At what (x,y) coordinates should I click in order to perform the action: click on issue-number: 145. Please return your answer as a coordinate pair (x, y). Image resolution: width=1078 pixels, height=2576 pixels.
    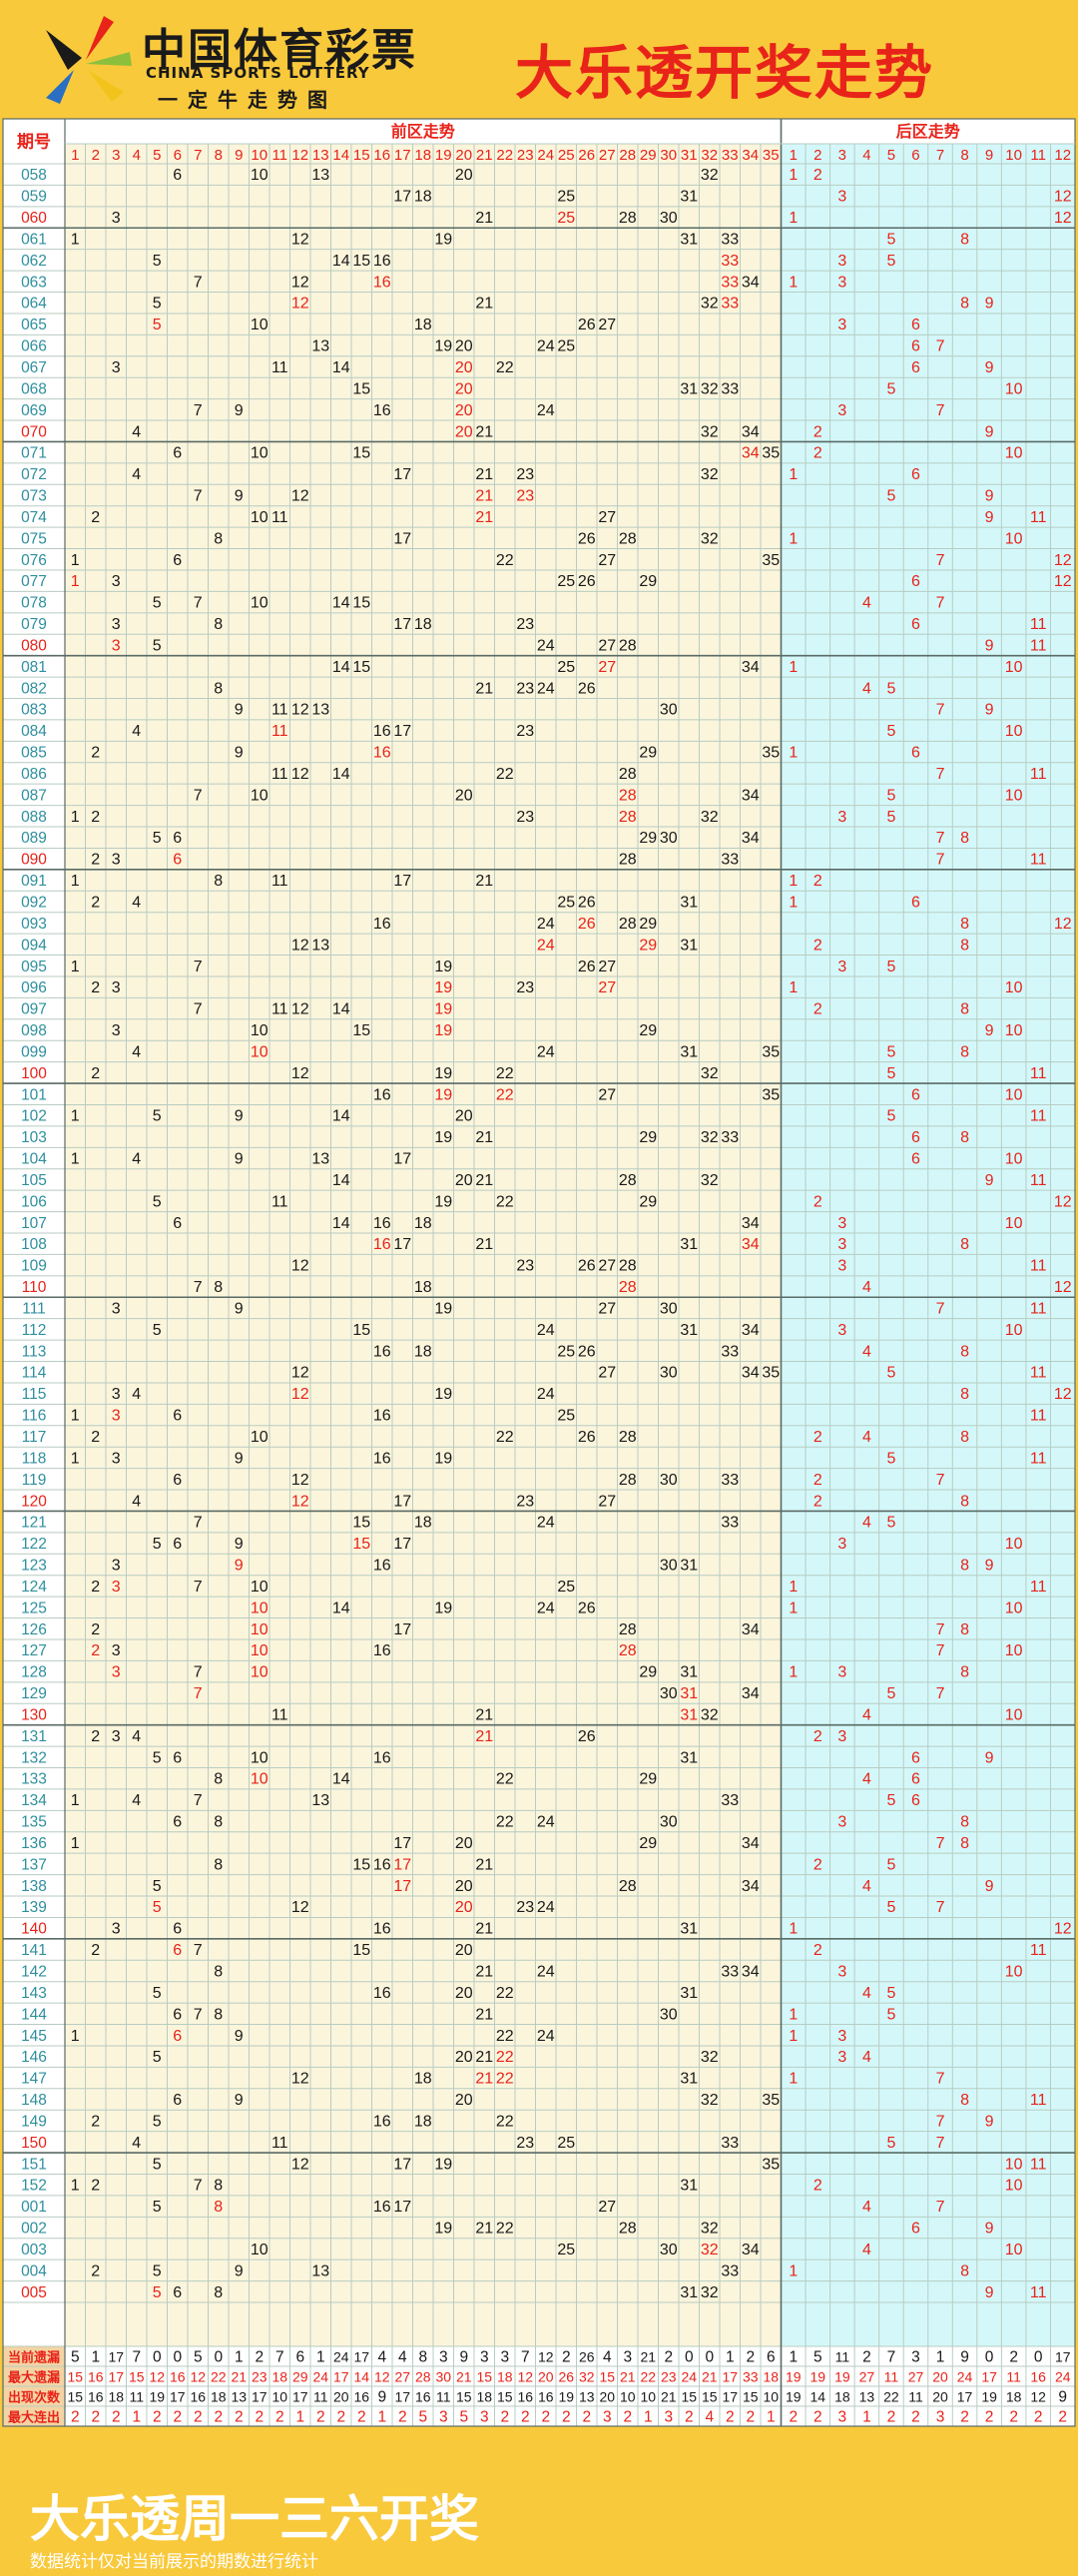
    Looking at the image, I should click on (34, 2036).